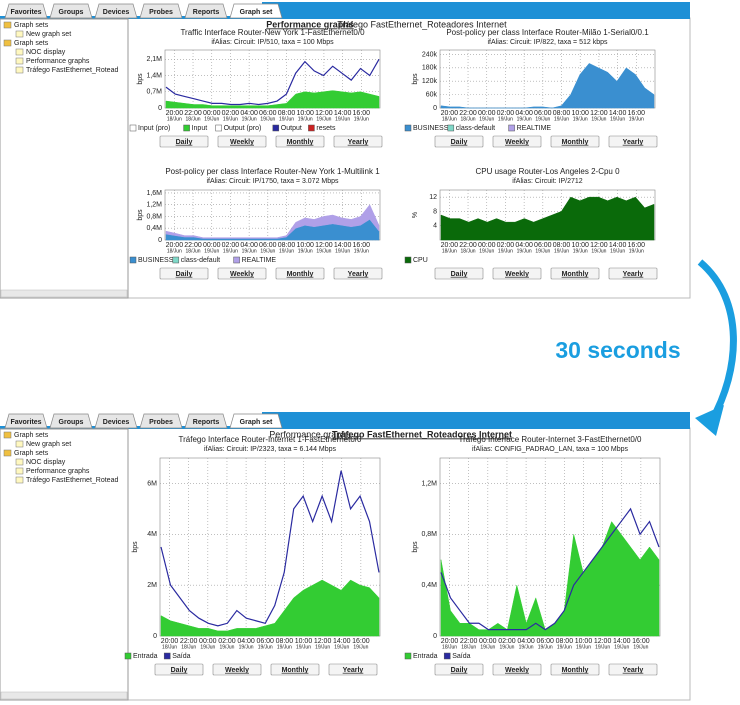 This screenshot has height=705, width=740. What do you see at coordinates (717, 340) in the screenshot?
I see `arrow` at bounding box center [717, 340].